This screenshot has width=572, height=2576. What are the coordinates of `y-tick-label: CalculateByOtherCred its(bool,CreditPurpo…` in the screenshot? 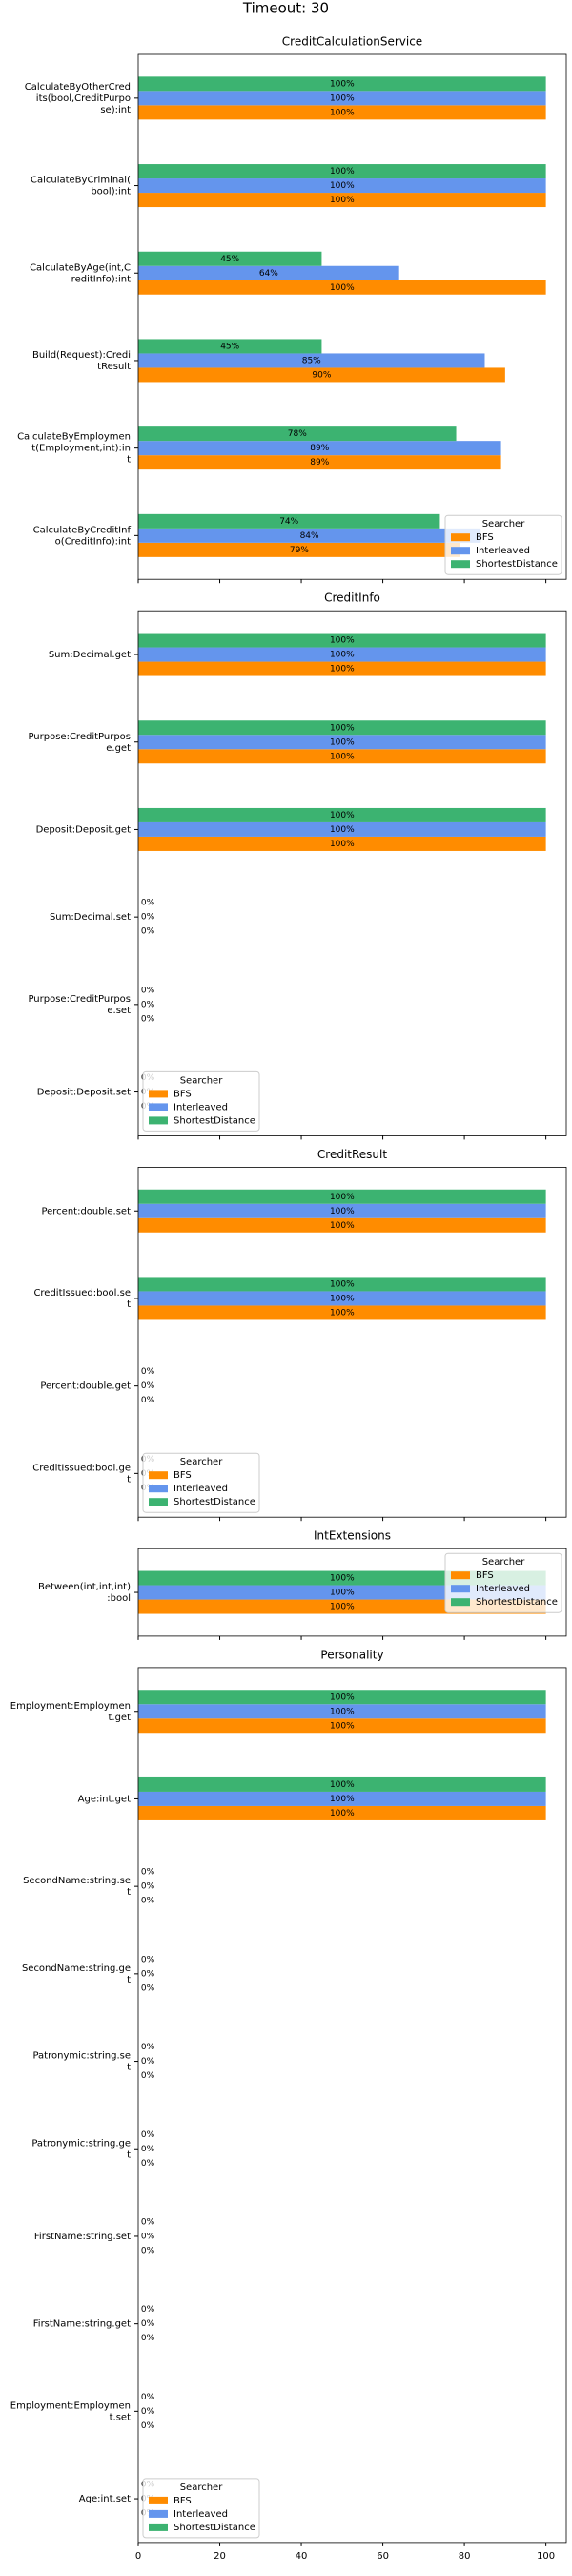 It's located at (78, 98).